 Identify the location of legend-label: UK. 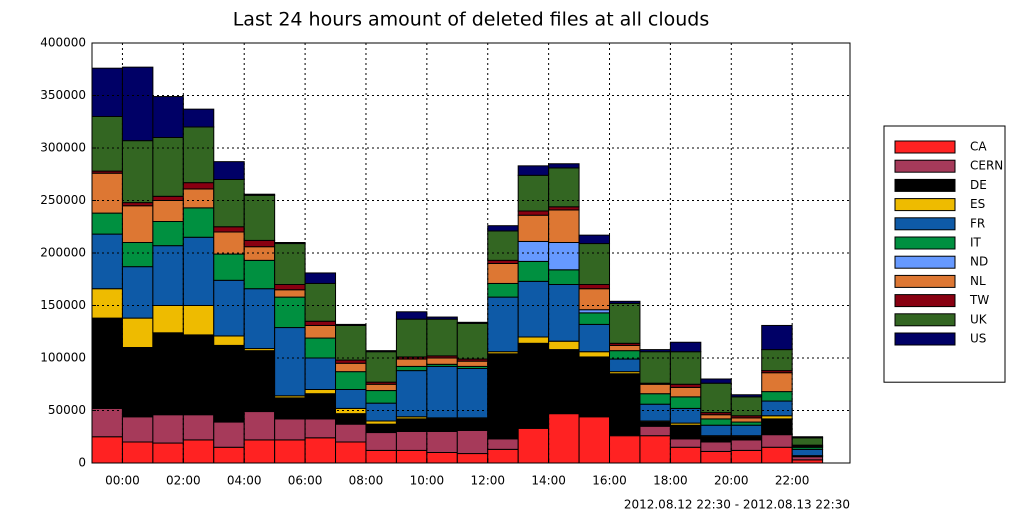
(979, 319).